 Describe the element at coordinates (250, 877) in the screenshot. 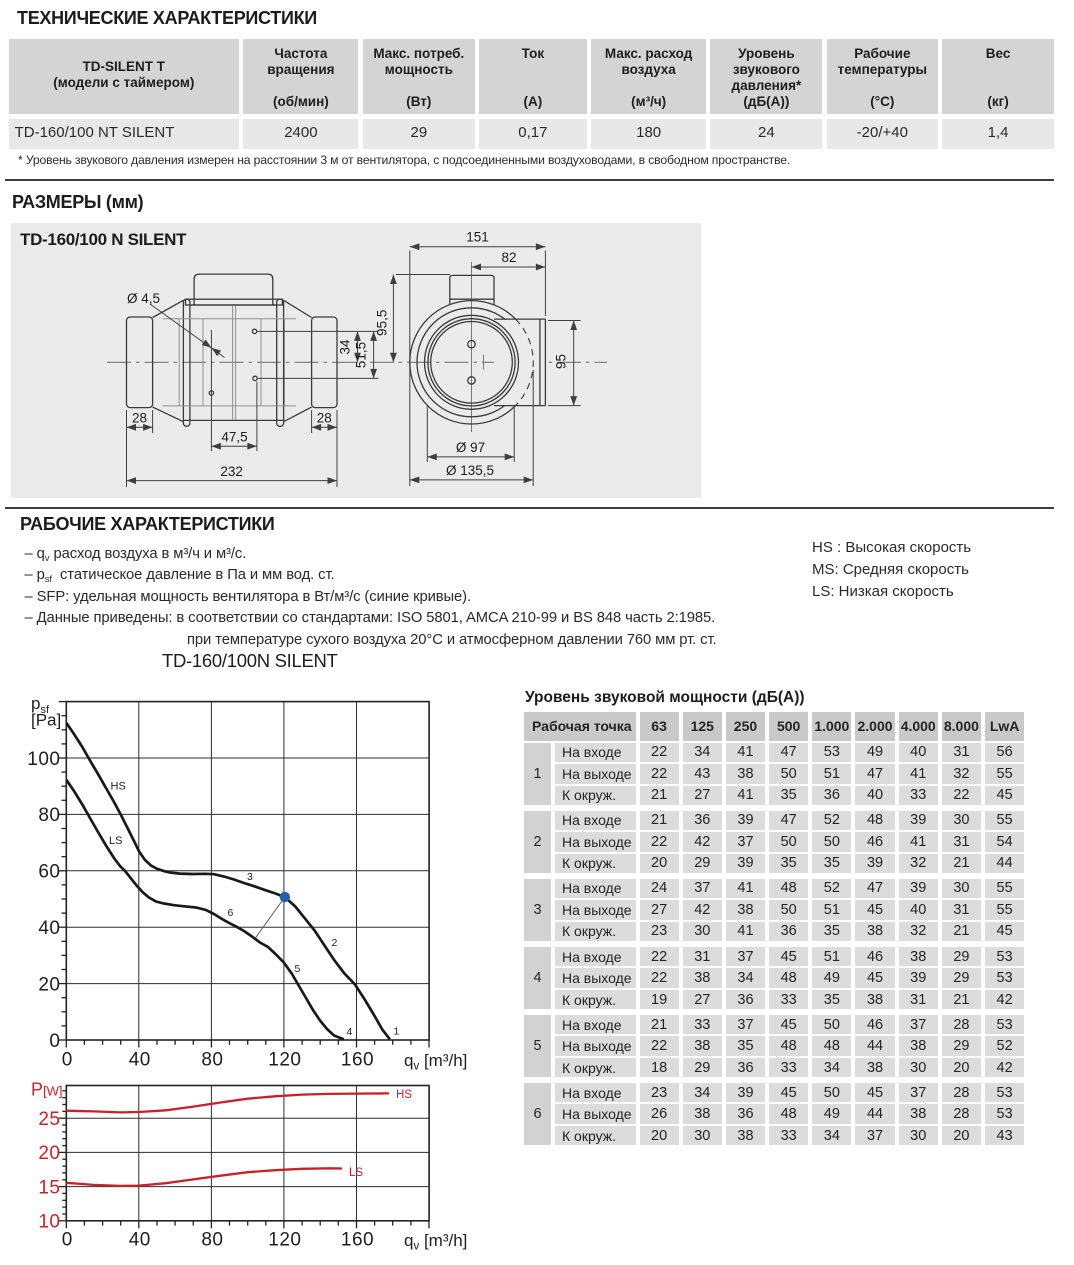

I see `svg-text: 3` at that location.